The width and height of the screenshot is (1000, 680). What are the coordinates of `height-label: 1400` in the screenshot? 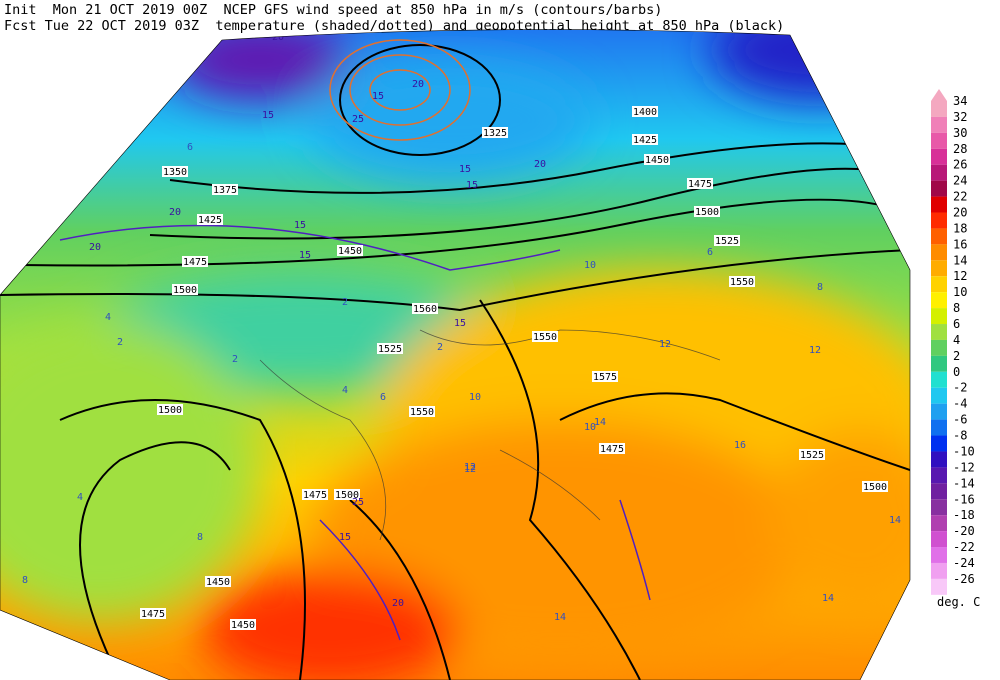 It's located at (645, 112).